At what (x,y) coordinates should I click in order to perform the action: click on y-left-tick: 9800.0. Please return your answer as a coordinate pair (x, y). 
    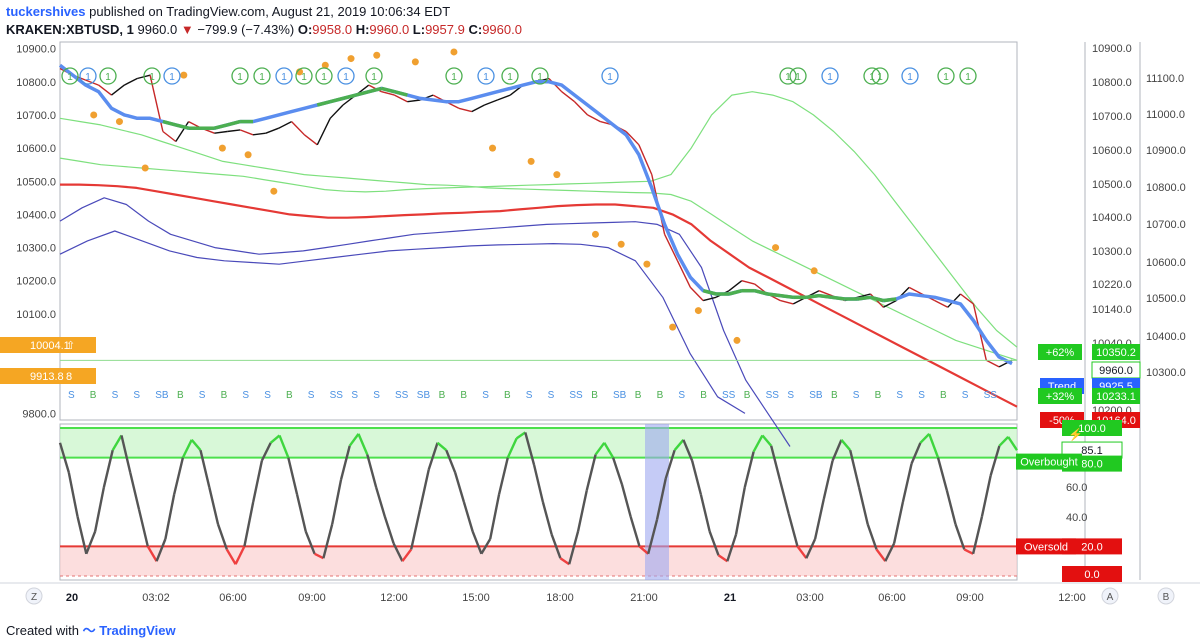
    Looking at the image, I should click on (39, 414).